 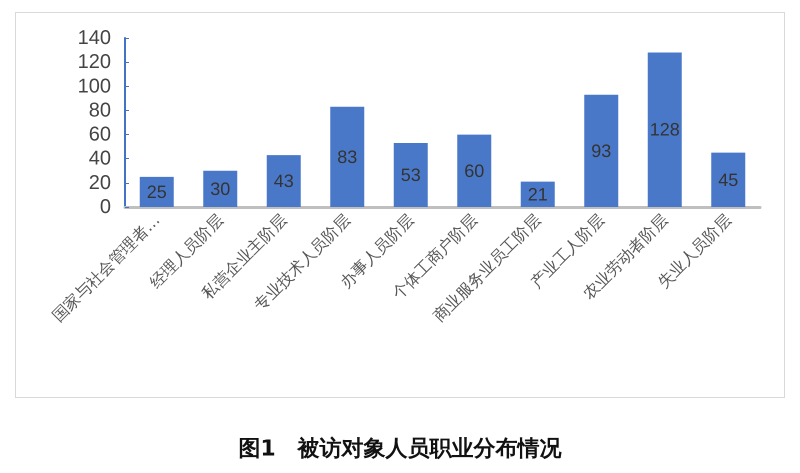 What do you see at coordinates (99, 135) in the screenshot?
I see `y-tick-label: 60` at bounding box center [99, 135].